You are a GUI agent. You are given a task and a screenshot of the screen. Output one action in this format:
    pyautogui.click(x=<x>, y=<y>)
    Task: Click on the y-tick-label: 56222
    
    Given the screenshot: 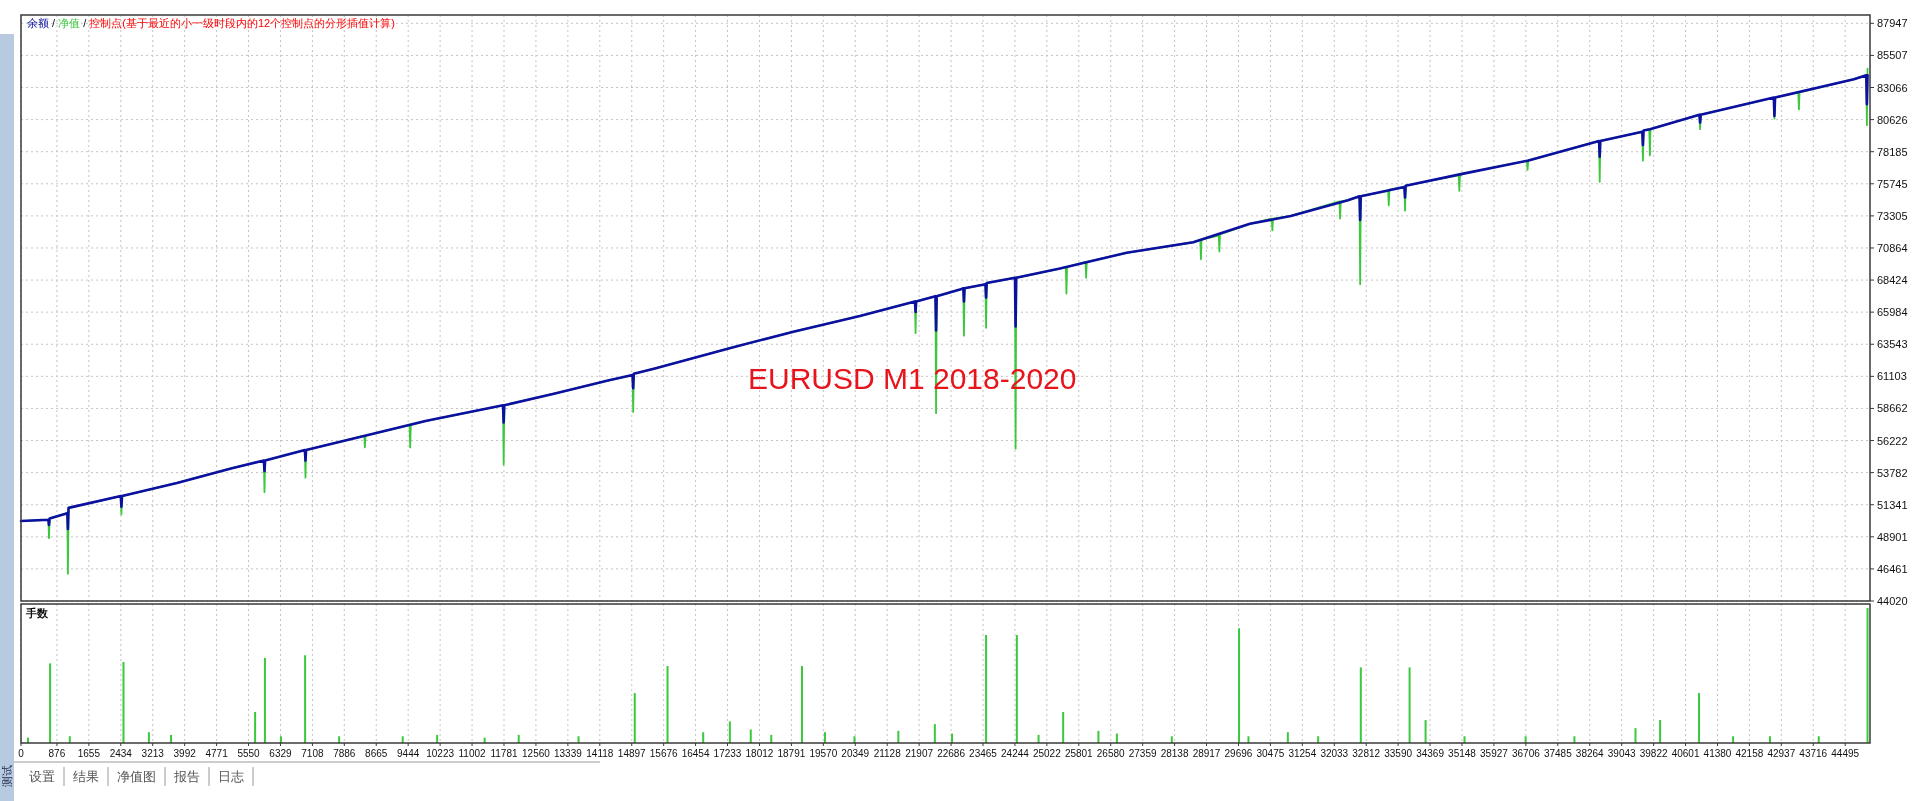 What is the action you would take?
    pyautogui.click(x=1892, y=440)
    